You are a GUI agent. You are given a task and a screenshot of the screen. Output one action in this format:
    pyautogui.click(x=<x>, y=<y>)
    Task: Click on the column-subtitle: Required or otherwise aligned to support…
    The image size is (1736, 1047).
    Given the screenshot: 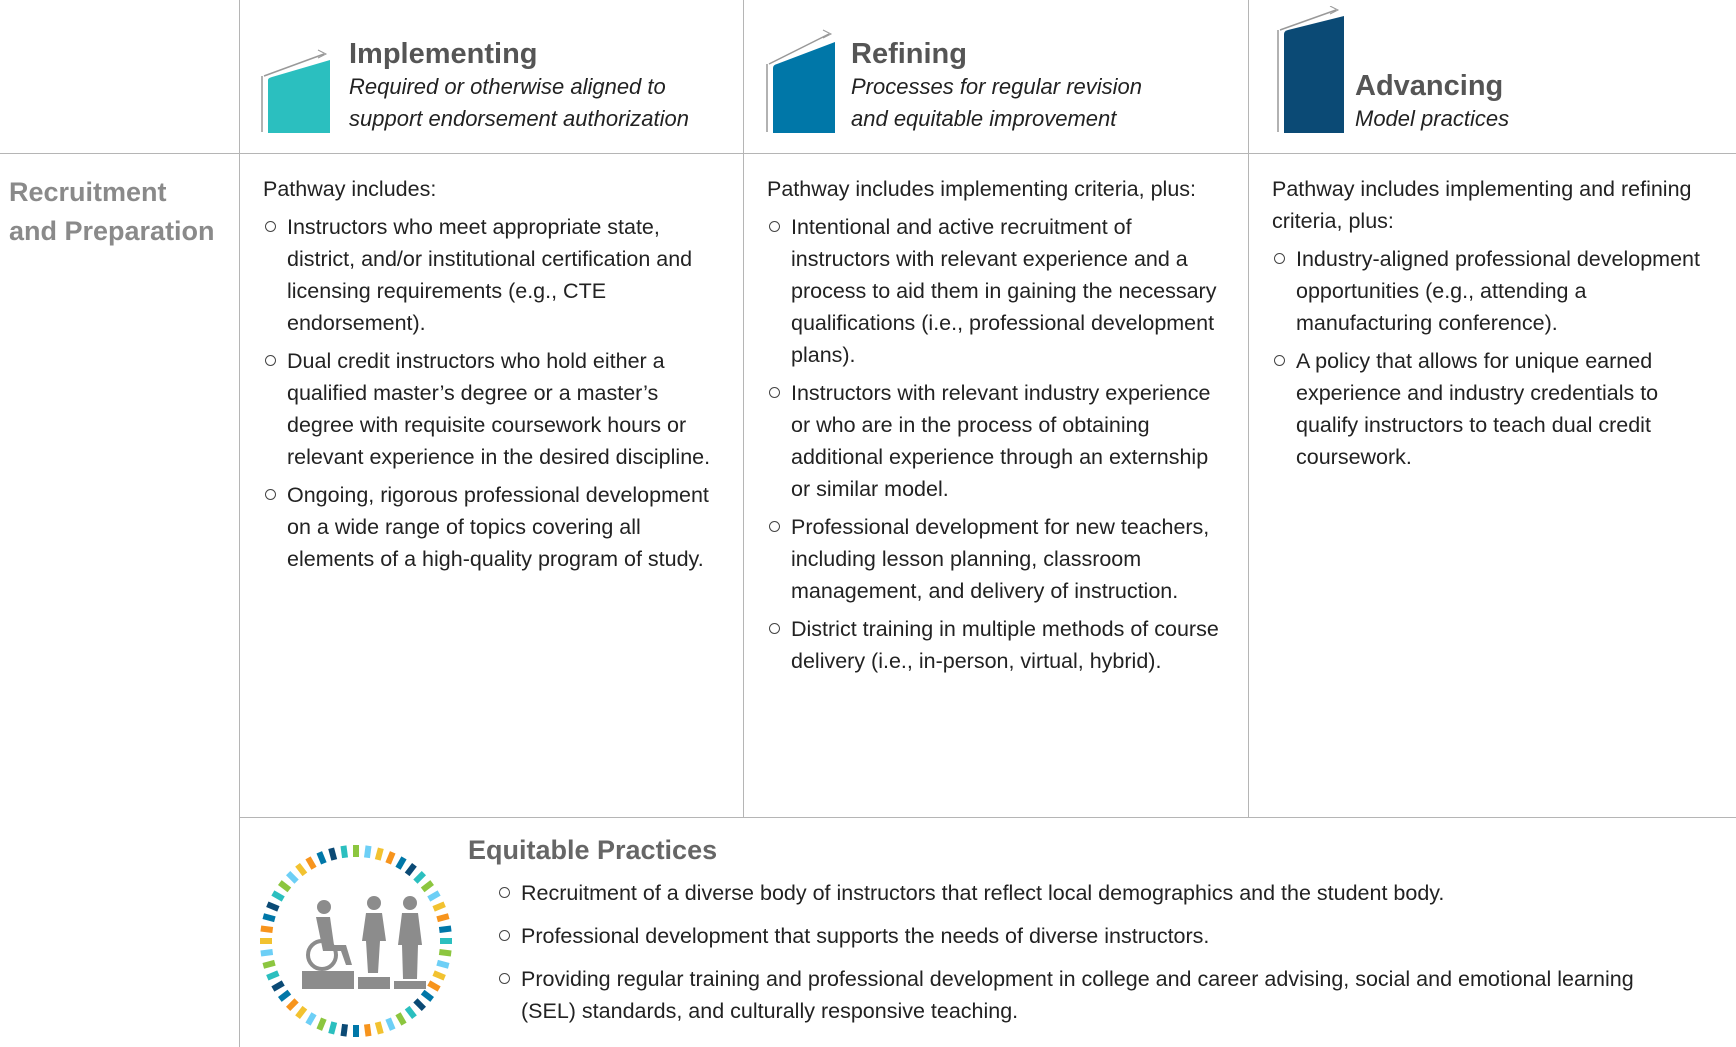 What is the action you would take?
    pyautogui.click(x=519, y=102)
    